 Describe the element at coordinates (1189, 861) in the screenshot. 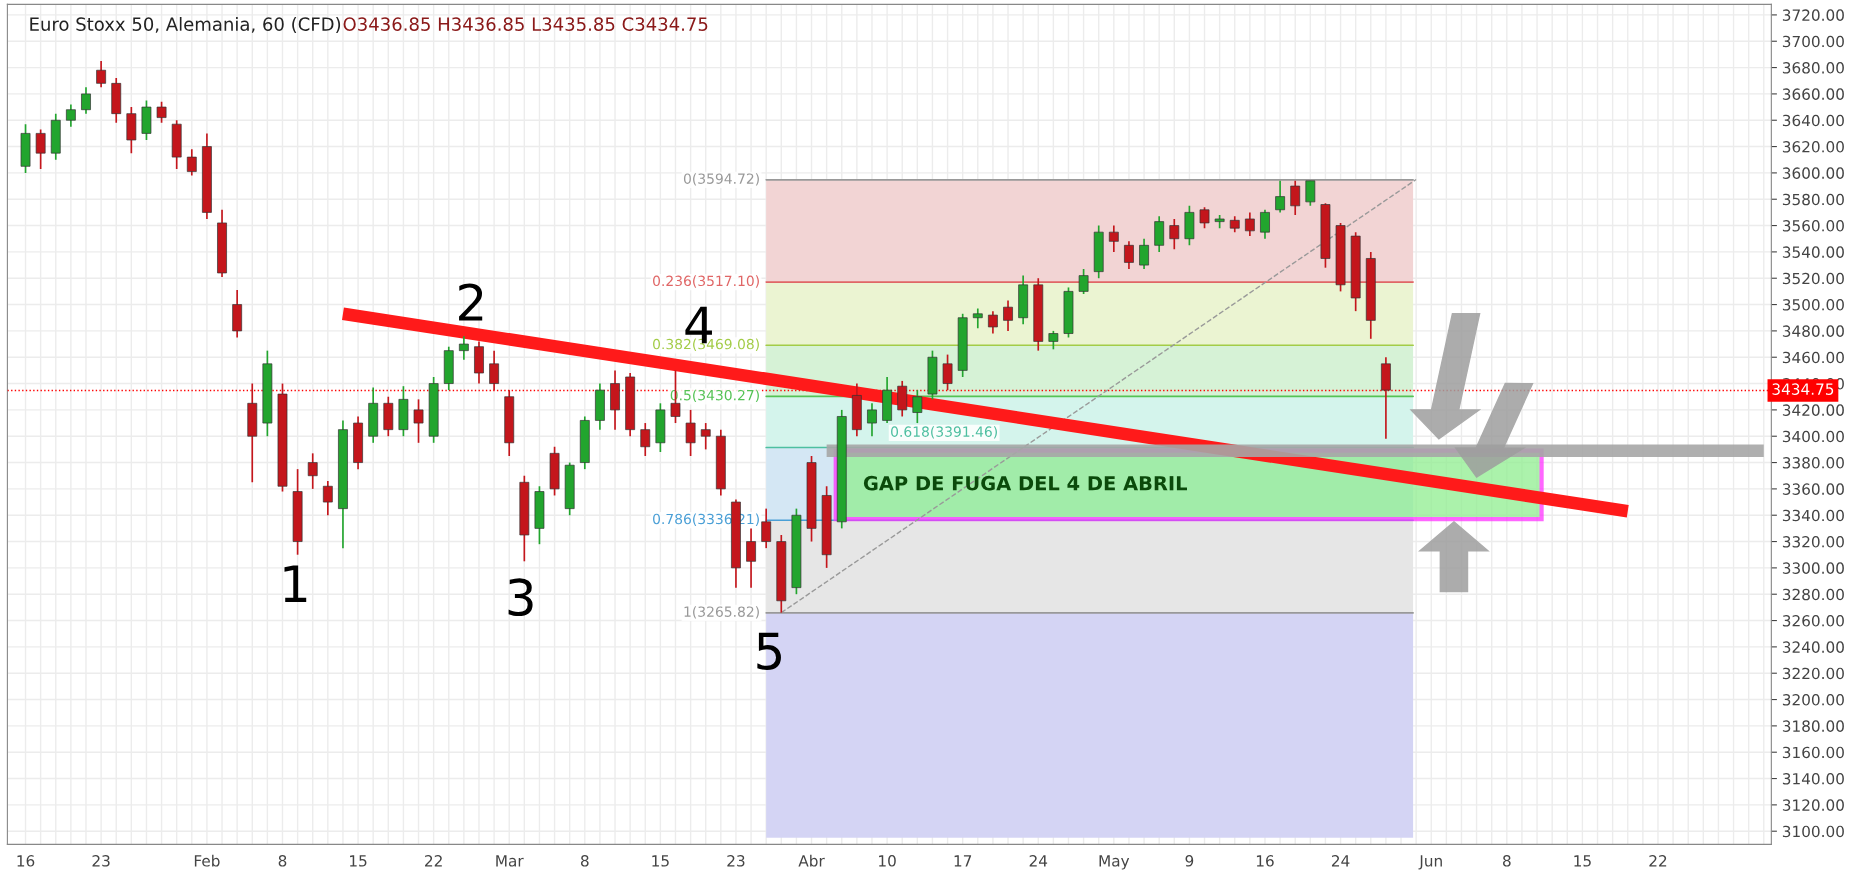

I see `x-tick-label: 9` at that location.